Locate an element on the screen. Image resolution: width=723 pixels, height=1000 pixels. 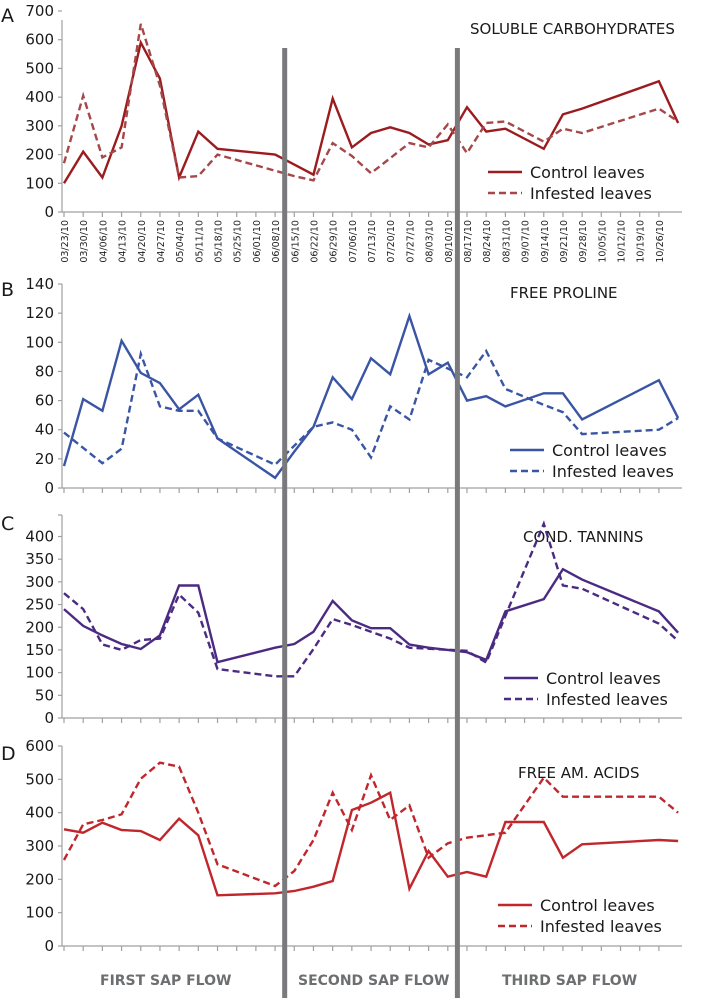
x-tick-label: 06/22/10 is located at coordinates (314, 241).